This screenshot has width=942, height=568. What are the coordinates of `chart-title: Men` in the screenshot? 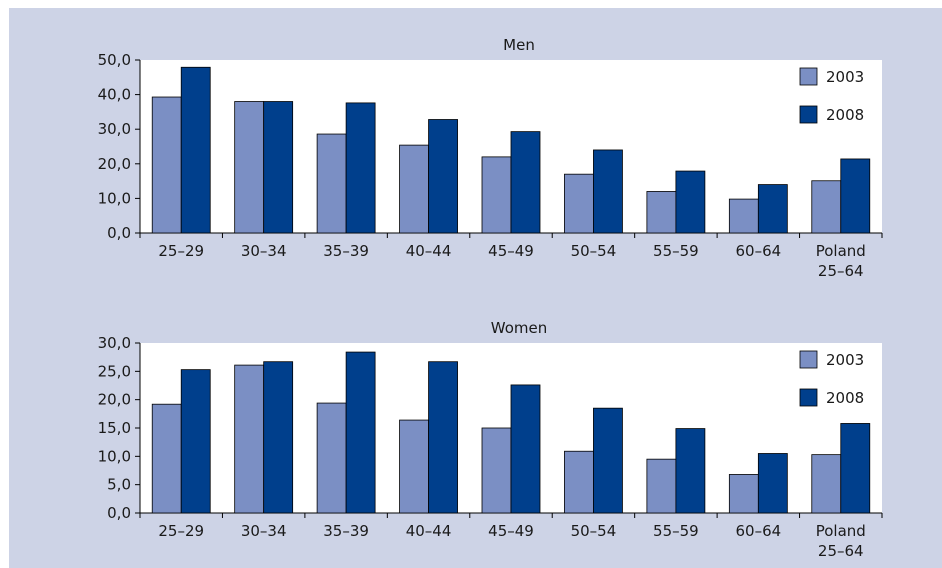 It's located at (519, 45).